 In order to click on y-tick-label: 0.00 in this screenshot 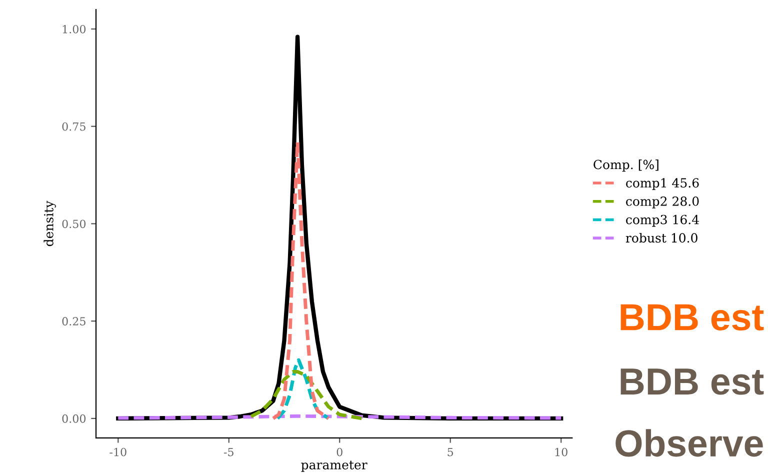, I will do `click(74, 418)`.